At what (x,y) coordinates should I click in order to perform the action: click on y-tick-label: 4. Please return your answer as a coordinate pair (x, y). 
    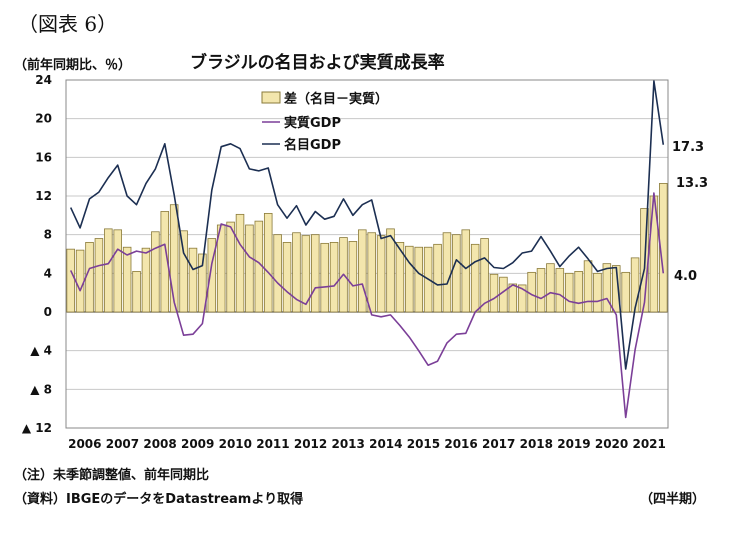
    Looking at the image, I should click on (48, 273).